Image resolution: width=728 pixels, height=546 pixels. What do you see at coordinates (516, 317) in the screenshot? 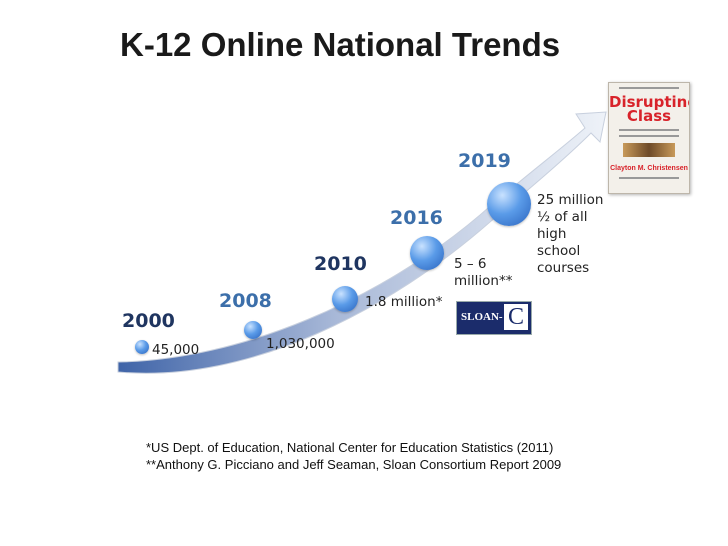
I see `sloan-logo-letter: C` at bounding box center [516, 317].